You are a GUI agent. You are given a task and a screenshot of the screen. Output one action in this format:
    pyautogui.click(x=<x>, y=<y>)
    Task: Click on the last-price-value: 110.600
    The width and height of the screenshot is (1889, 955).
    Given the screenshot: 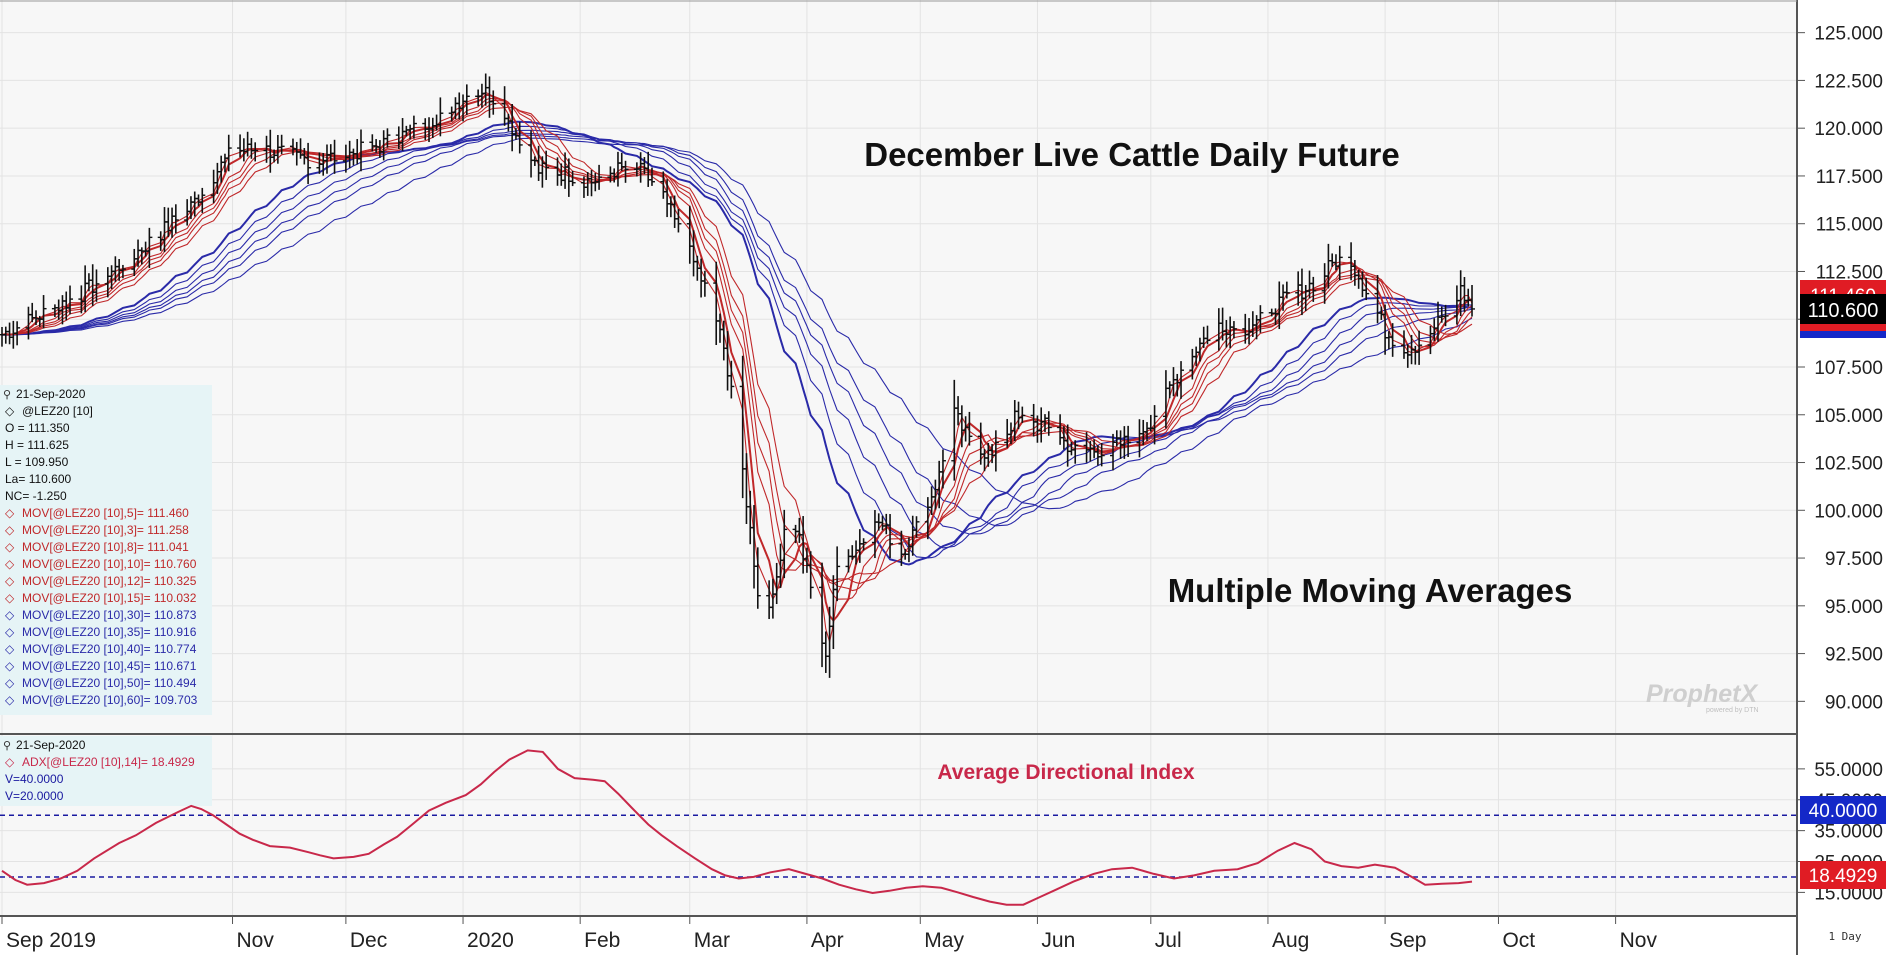 What is the action you would take?
    pyautogui.click(x=1843, y=311)
    